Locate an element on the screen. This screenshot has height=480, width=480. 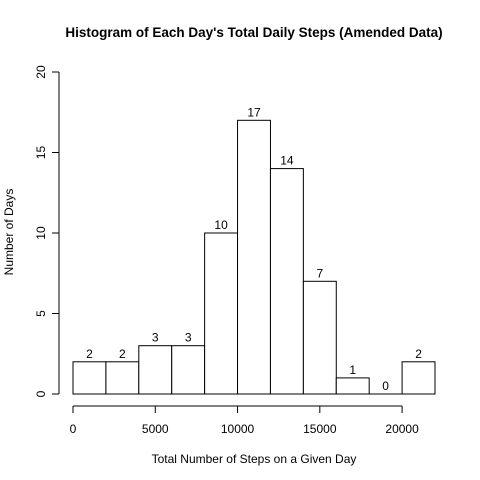
bar-count-label: 14 is located at coordinates (287, 161).